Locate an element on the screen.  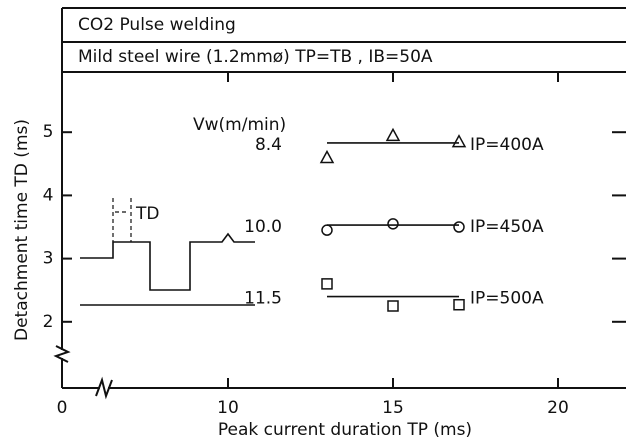
header-1: CO2 Pulse welding is located at coordinates (157, 25).